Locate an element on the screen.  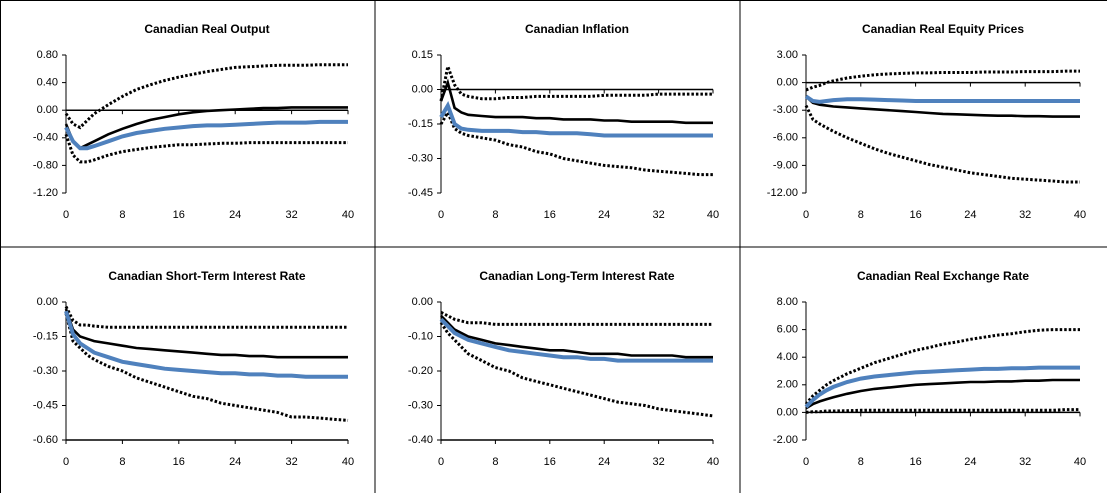
y-tick-label: -6.00 is located at coordinates (785, 138).